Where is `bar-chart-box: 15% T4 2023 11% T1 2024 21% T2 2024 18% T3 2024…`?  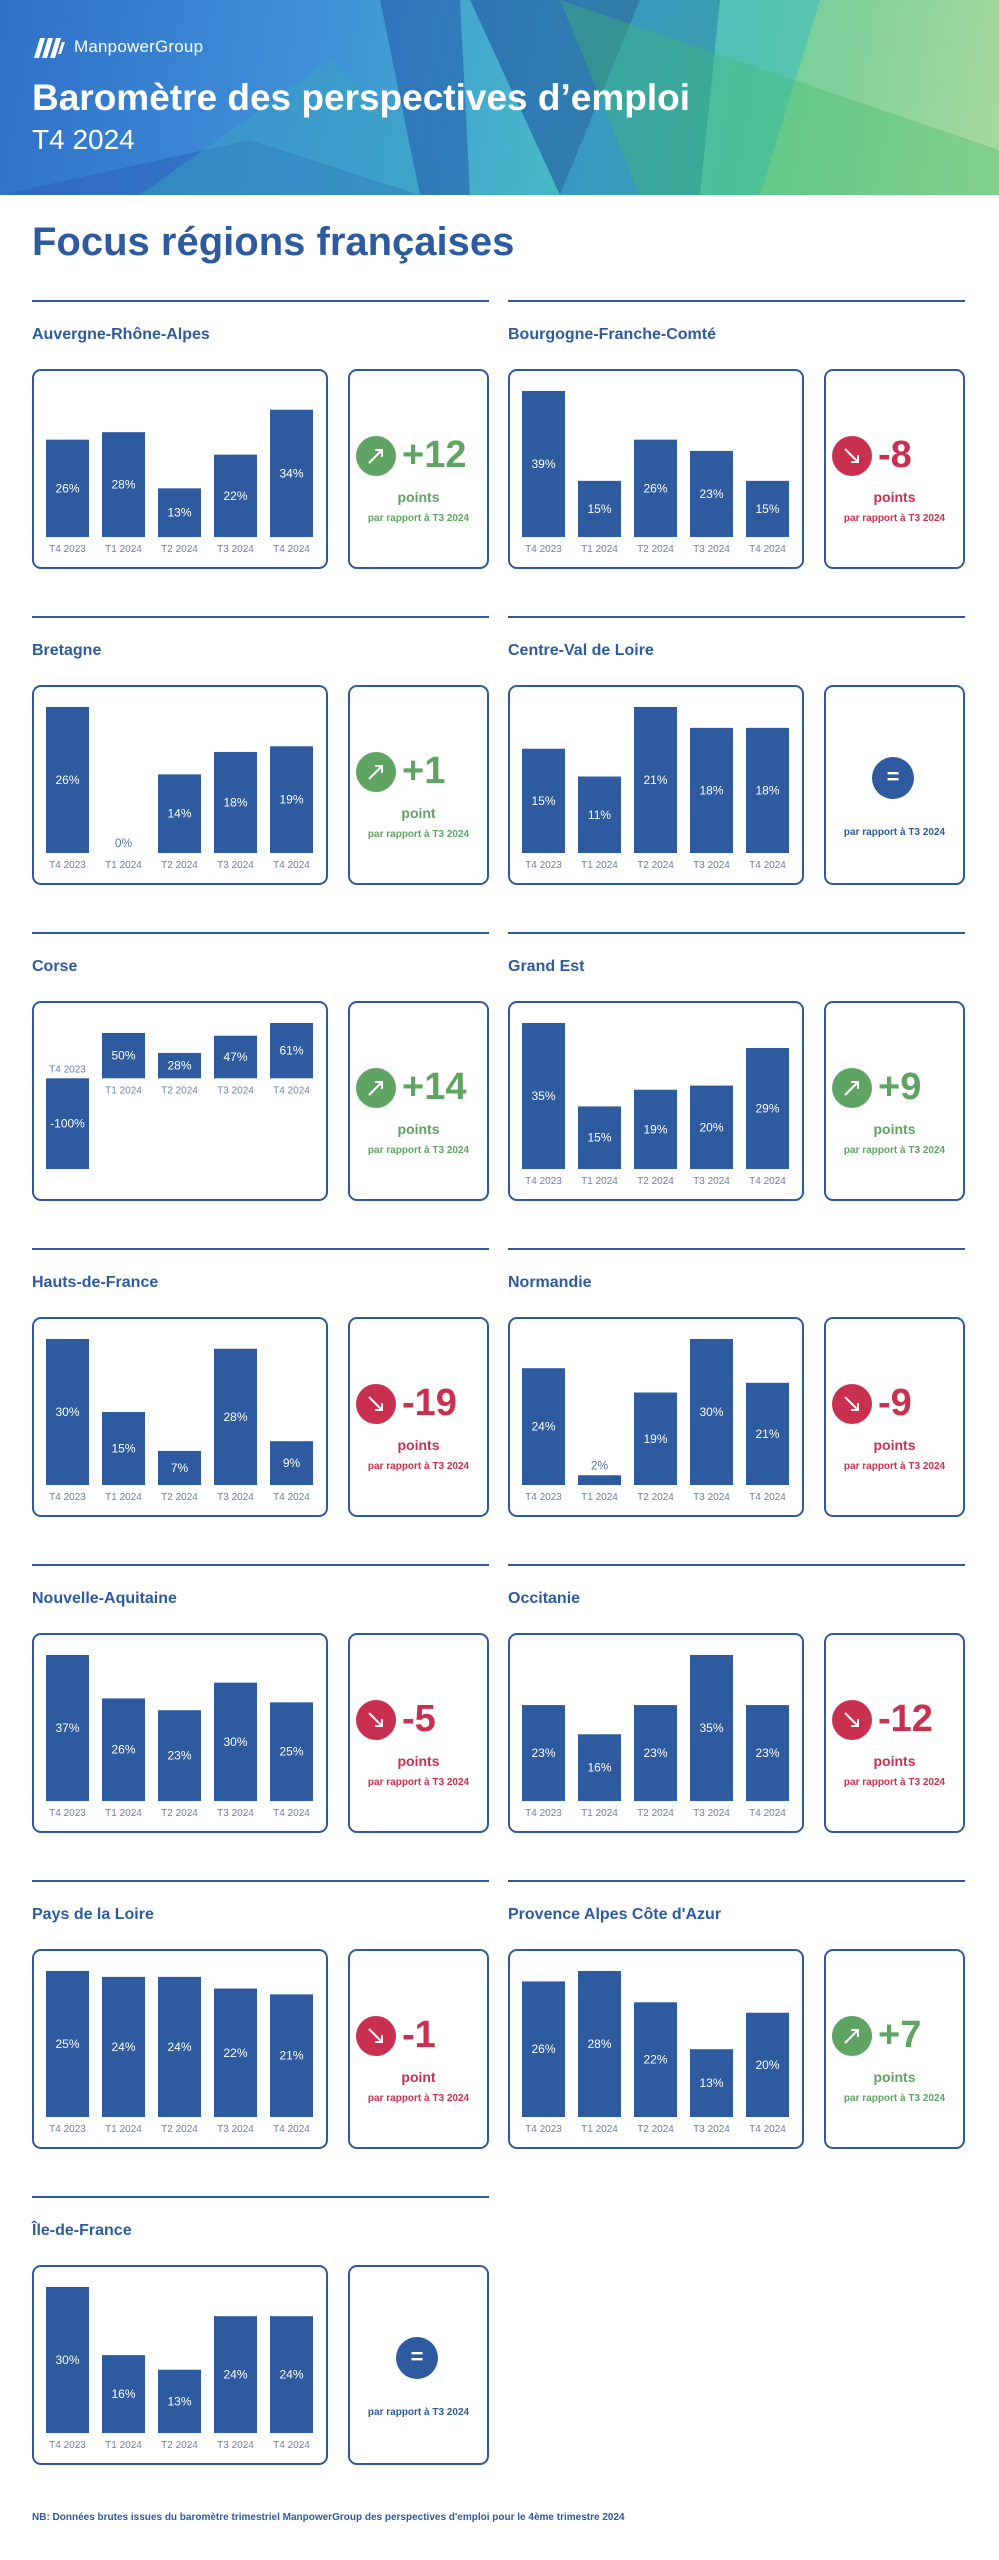
bar-chart-box: 15% T4 2023 11% T1 2024 21% T2 2024 18% T3 2024… is located at coordinates (656, 785).